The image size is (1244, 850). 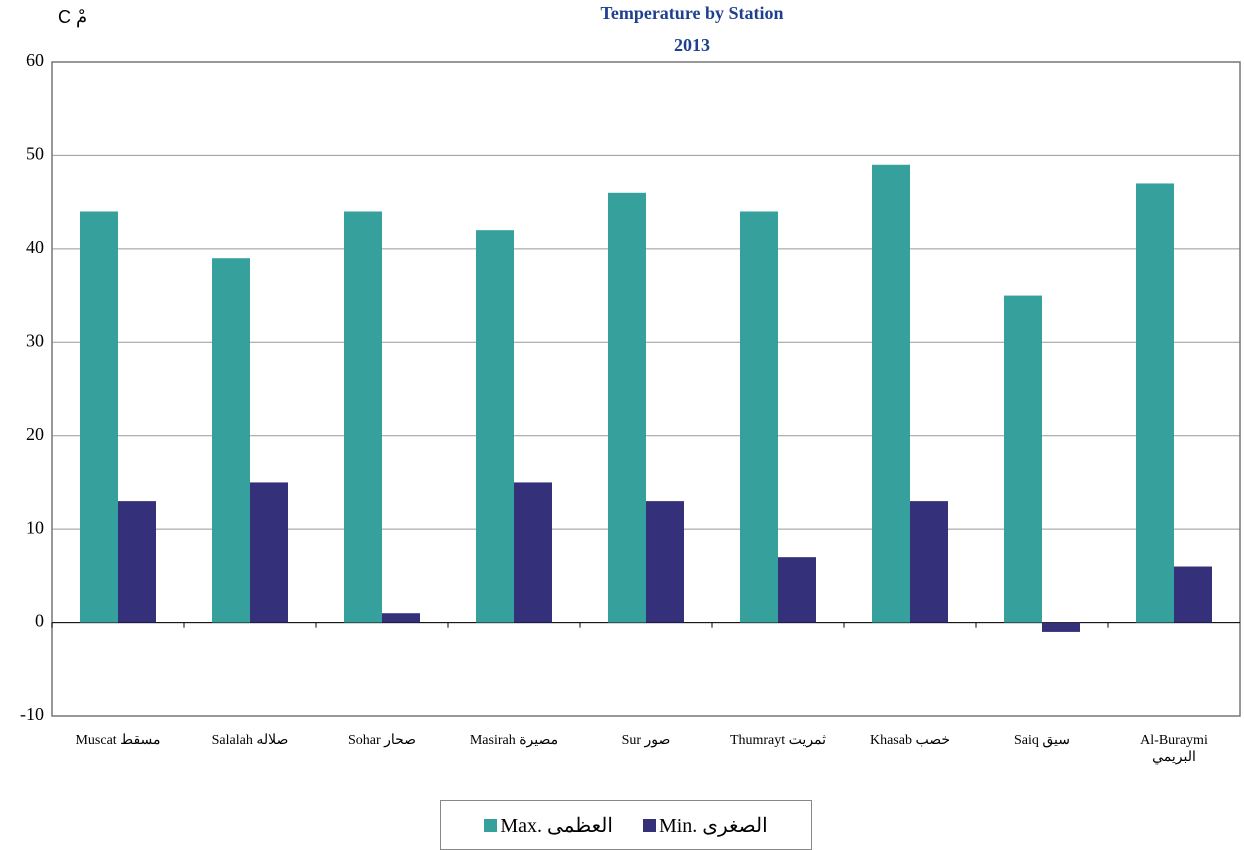 I want to click on x-tick-label: Saiq سيق, so click(x=1042, y=740).